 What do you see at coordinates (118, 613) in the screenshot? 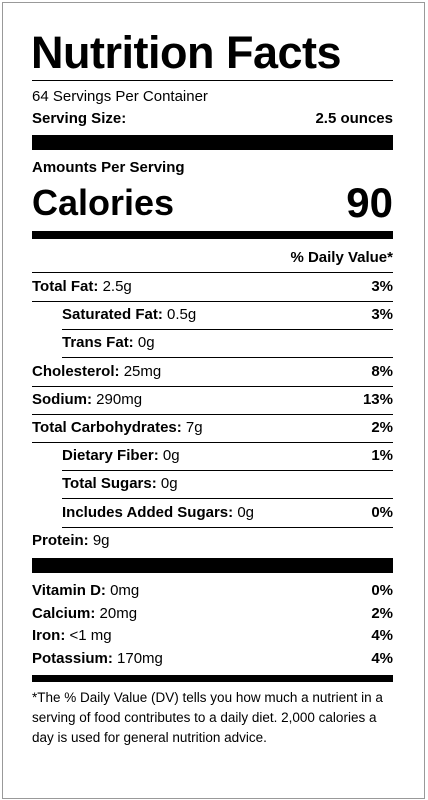
I see `nutrient-amount: 20mg` at bounding box center [118, 613].